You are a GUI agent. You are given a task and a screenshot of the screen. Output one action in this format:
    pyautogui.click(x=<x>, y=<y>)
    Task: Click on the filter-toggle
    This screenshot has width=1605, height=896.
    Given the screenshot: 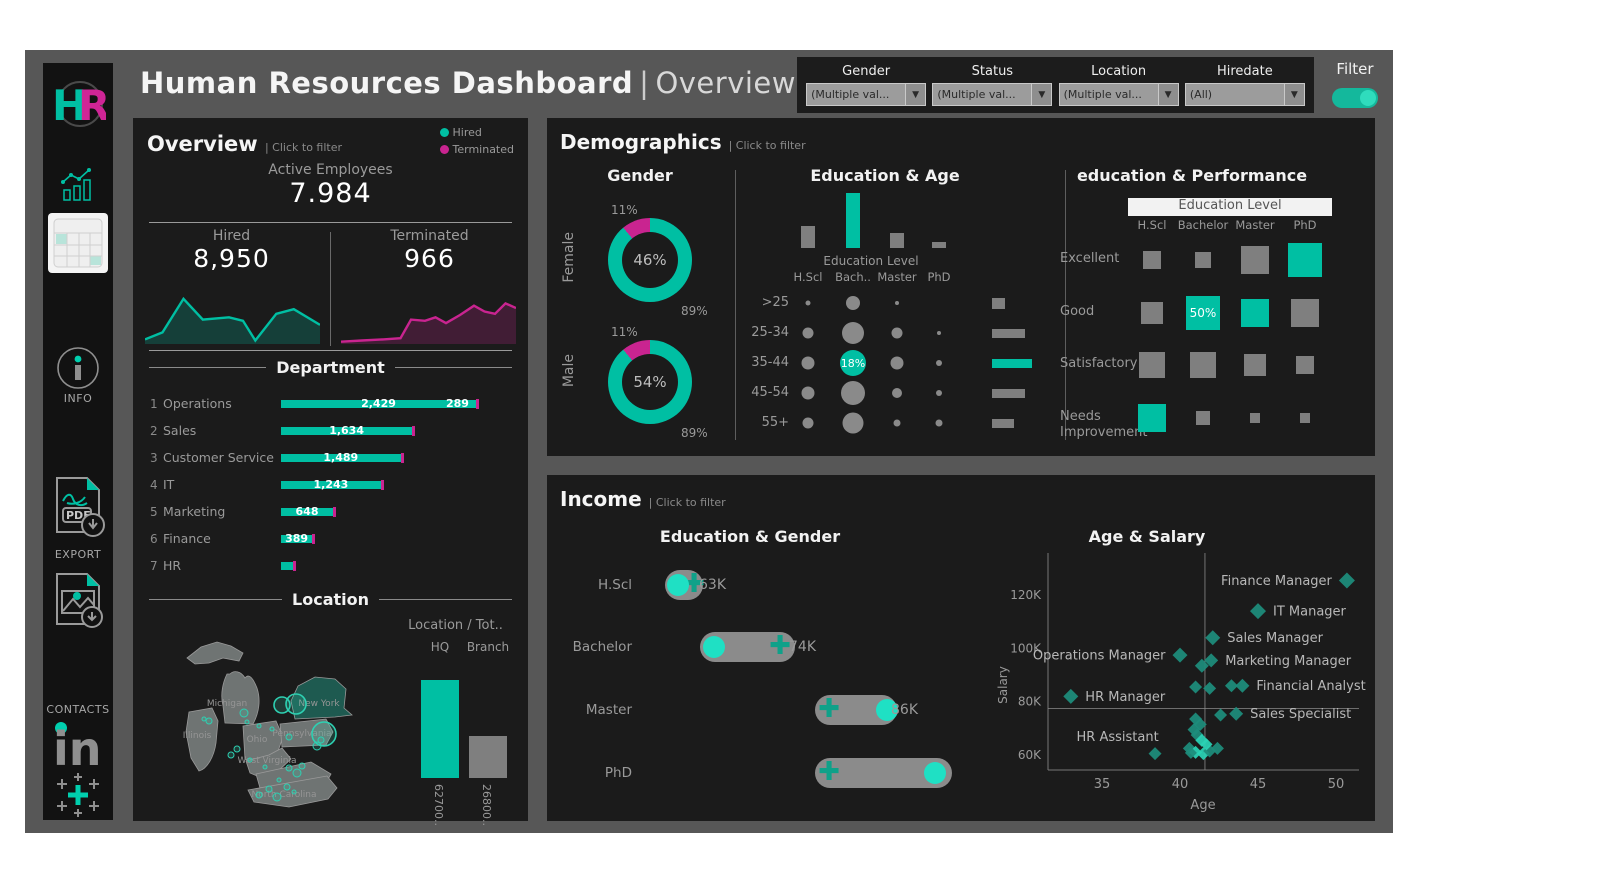 What is the action you would take?
    pyautogui.click(x=1355, y=98)
    